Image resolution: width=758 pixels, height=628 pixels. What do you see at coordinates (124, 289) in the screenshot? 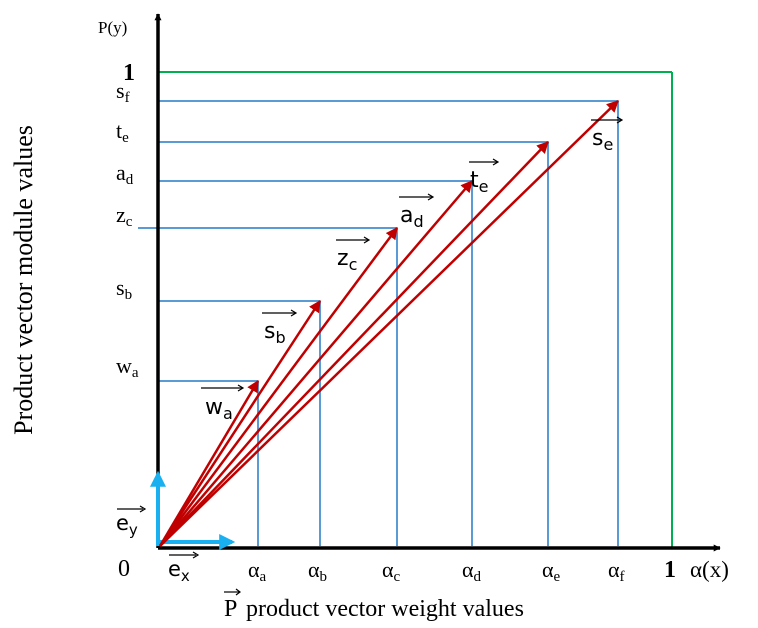
I see `y-tick-label-sb: sb` at bounding box center [124, 289].